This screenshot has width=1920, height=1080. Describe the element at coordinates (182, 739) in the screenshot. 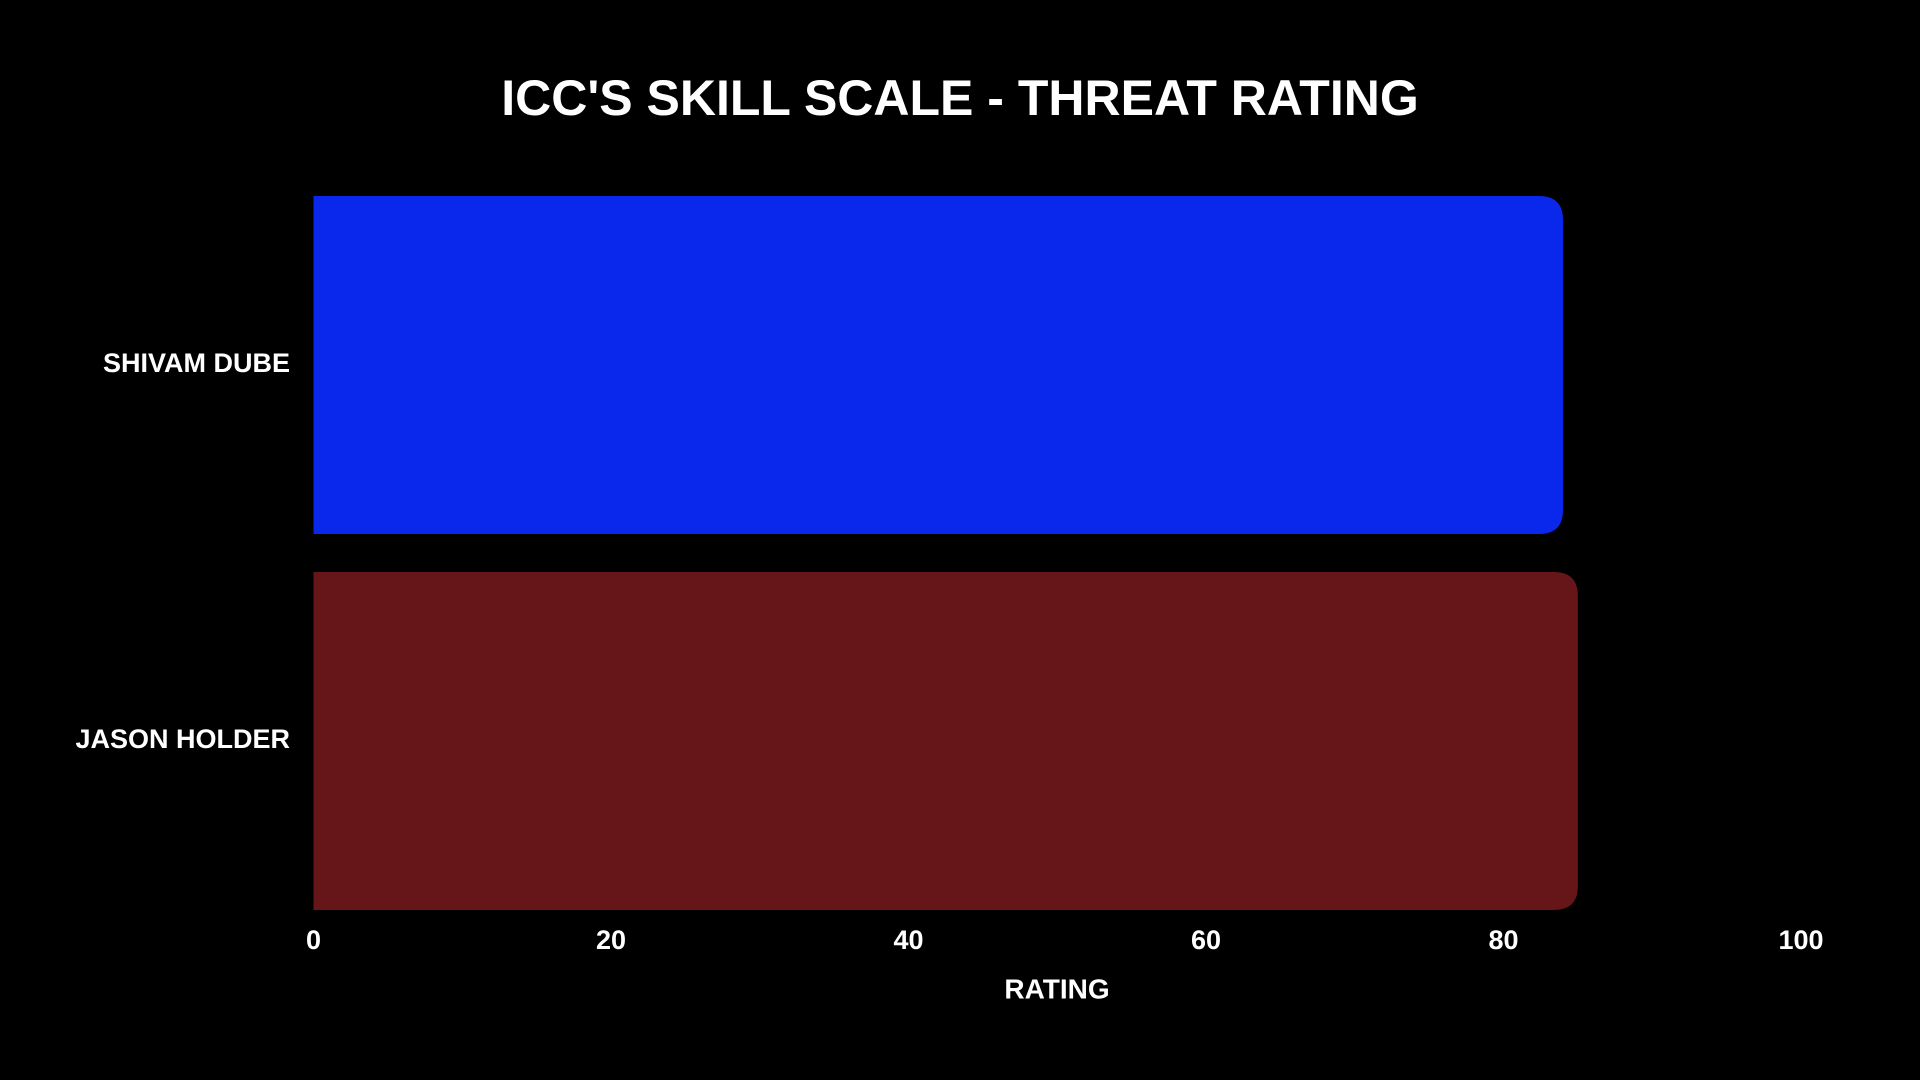

I see `y-tick-label: JASON HOLDER` at that location.